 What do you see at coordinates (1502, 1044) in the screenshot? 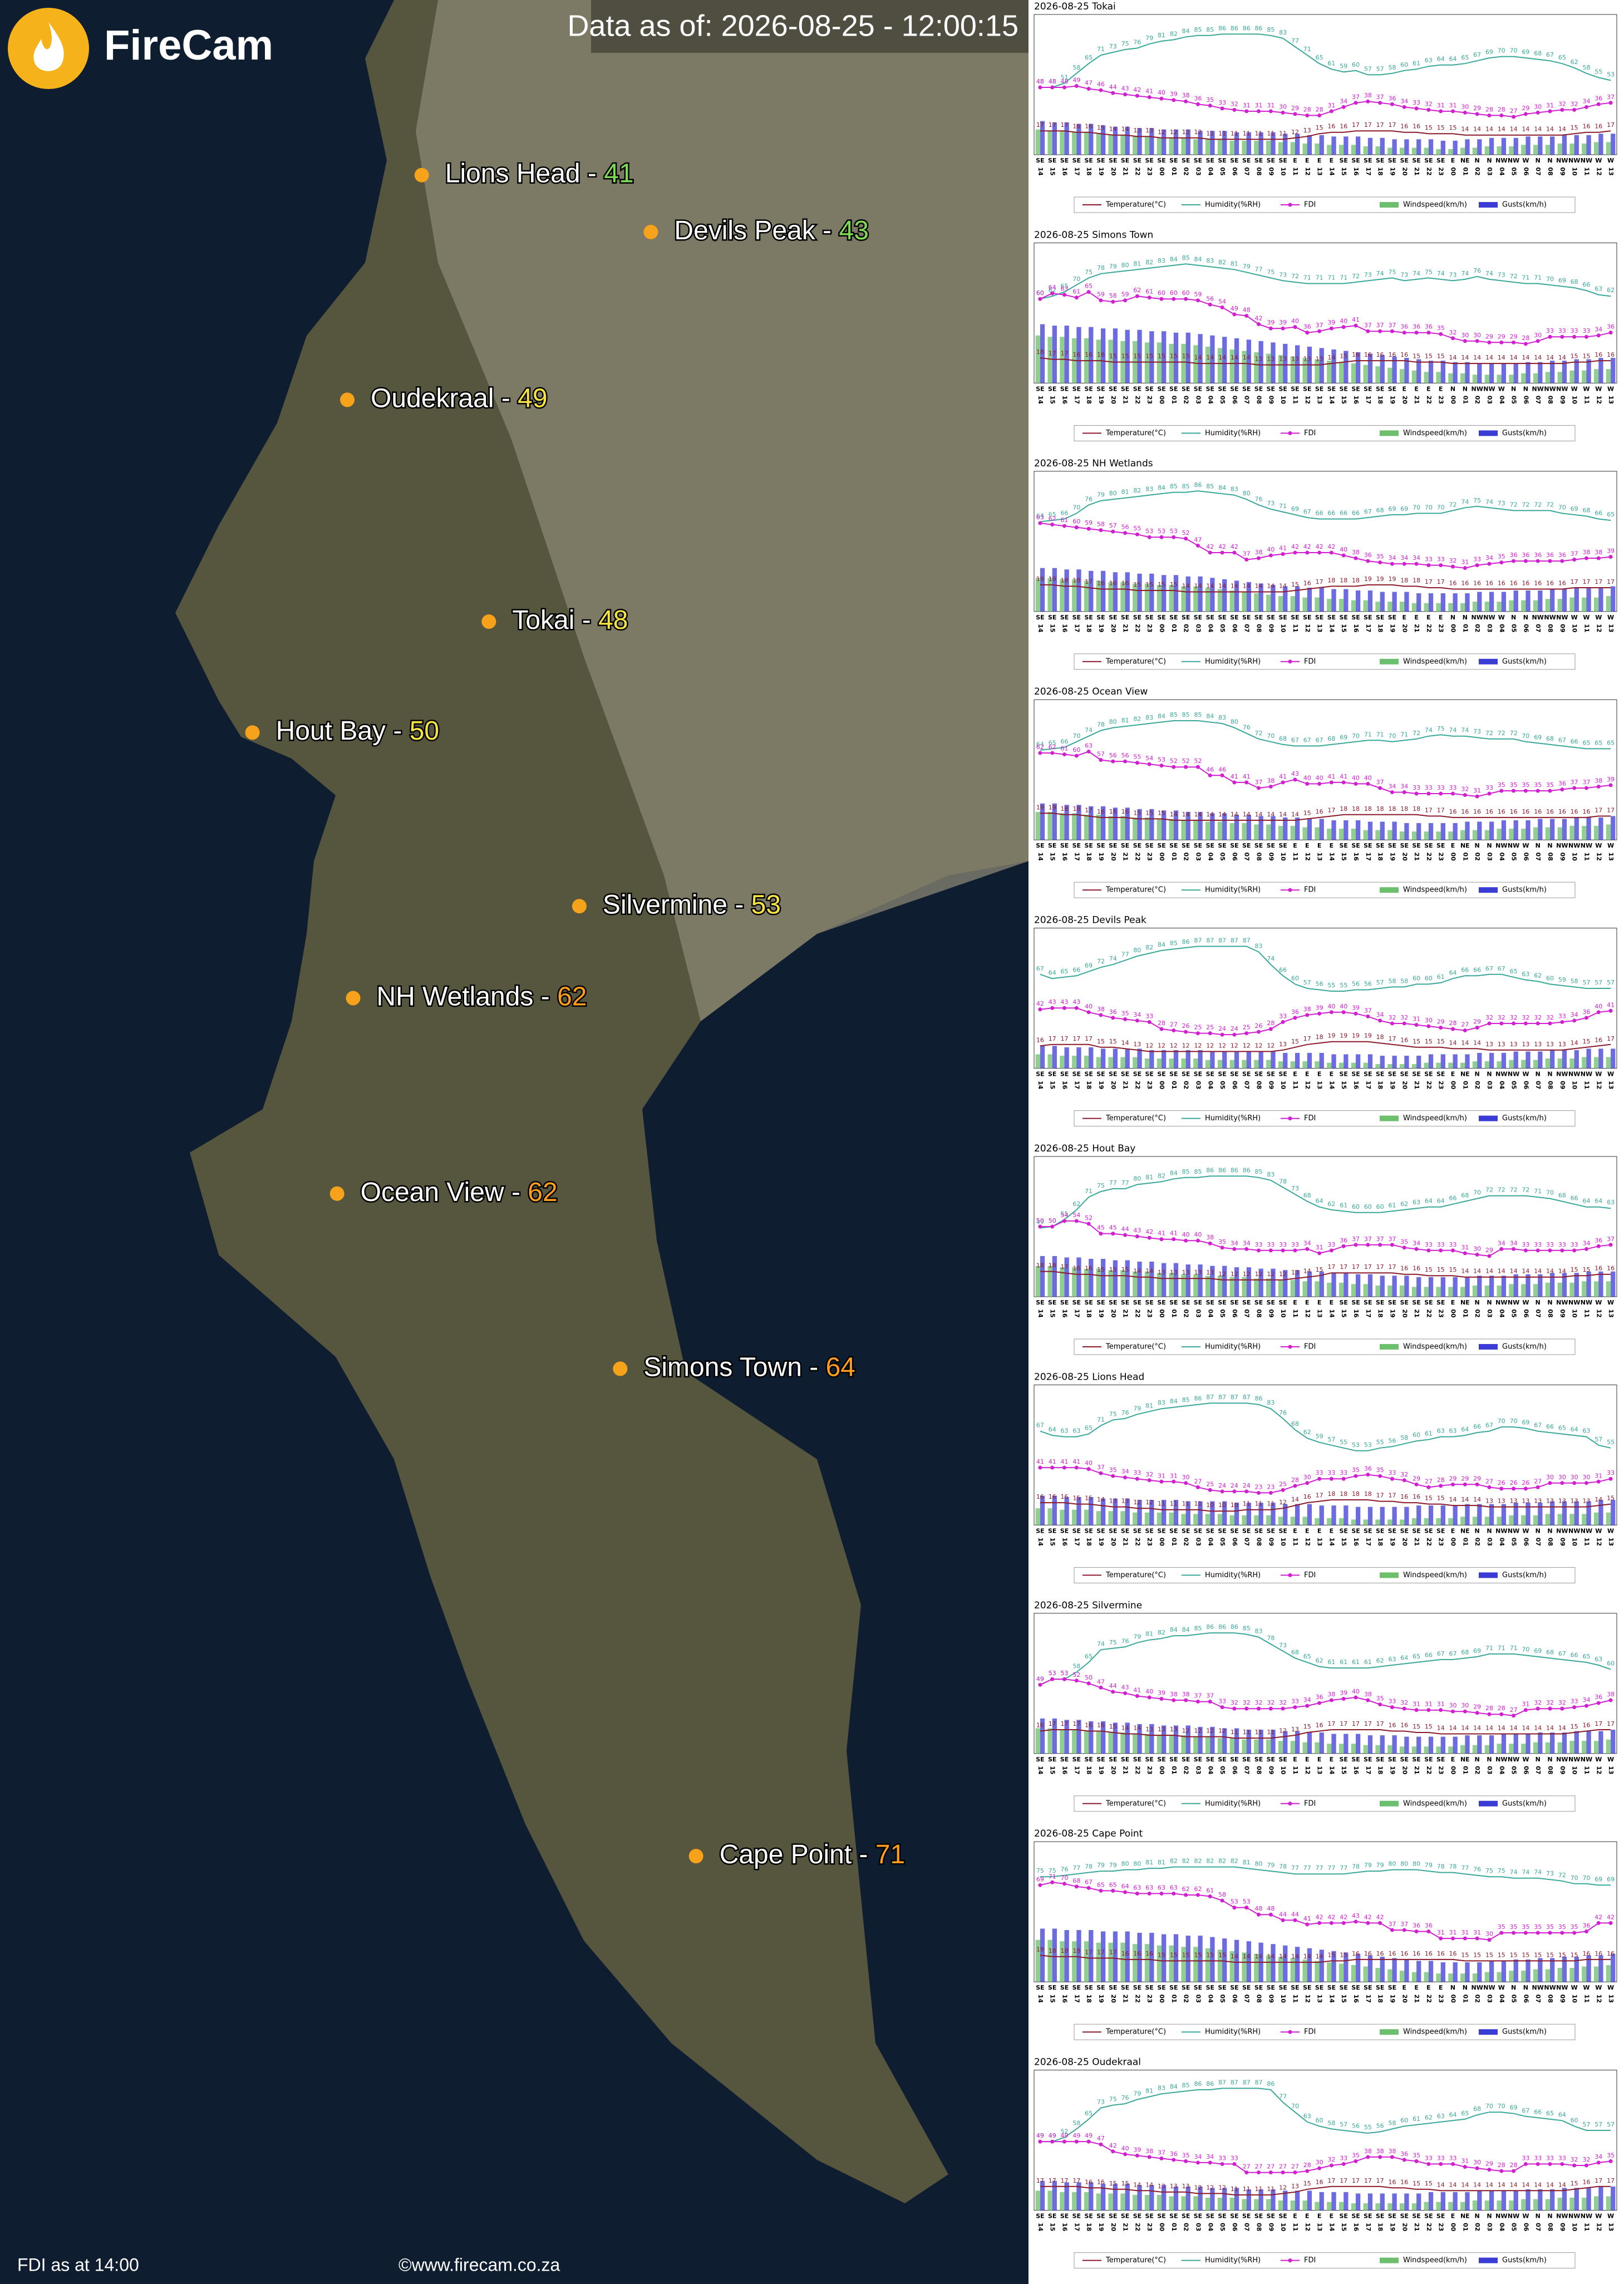
I see `data-label: 13` at bounding box center [1502, 1044].